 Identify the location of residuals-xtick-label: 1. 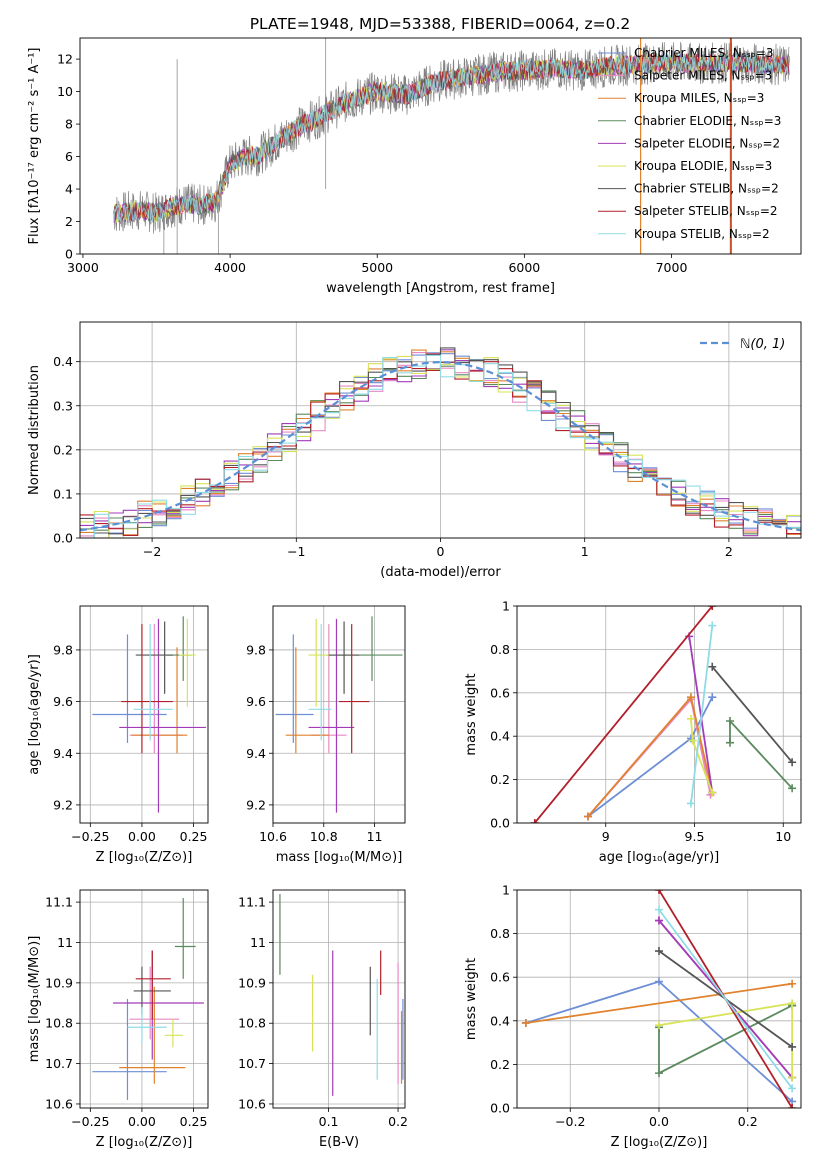
(585, 551).